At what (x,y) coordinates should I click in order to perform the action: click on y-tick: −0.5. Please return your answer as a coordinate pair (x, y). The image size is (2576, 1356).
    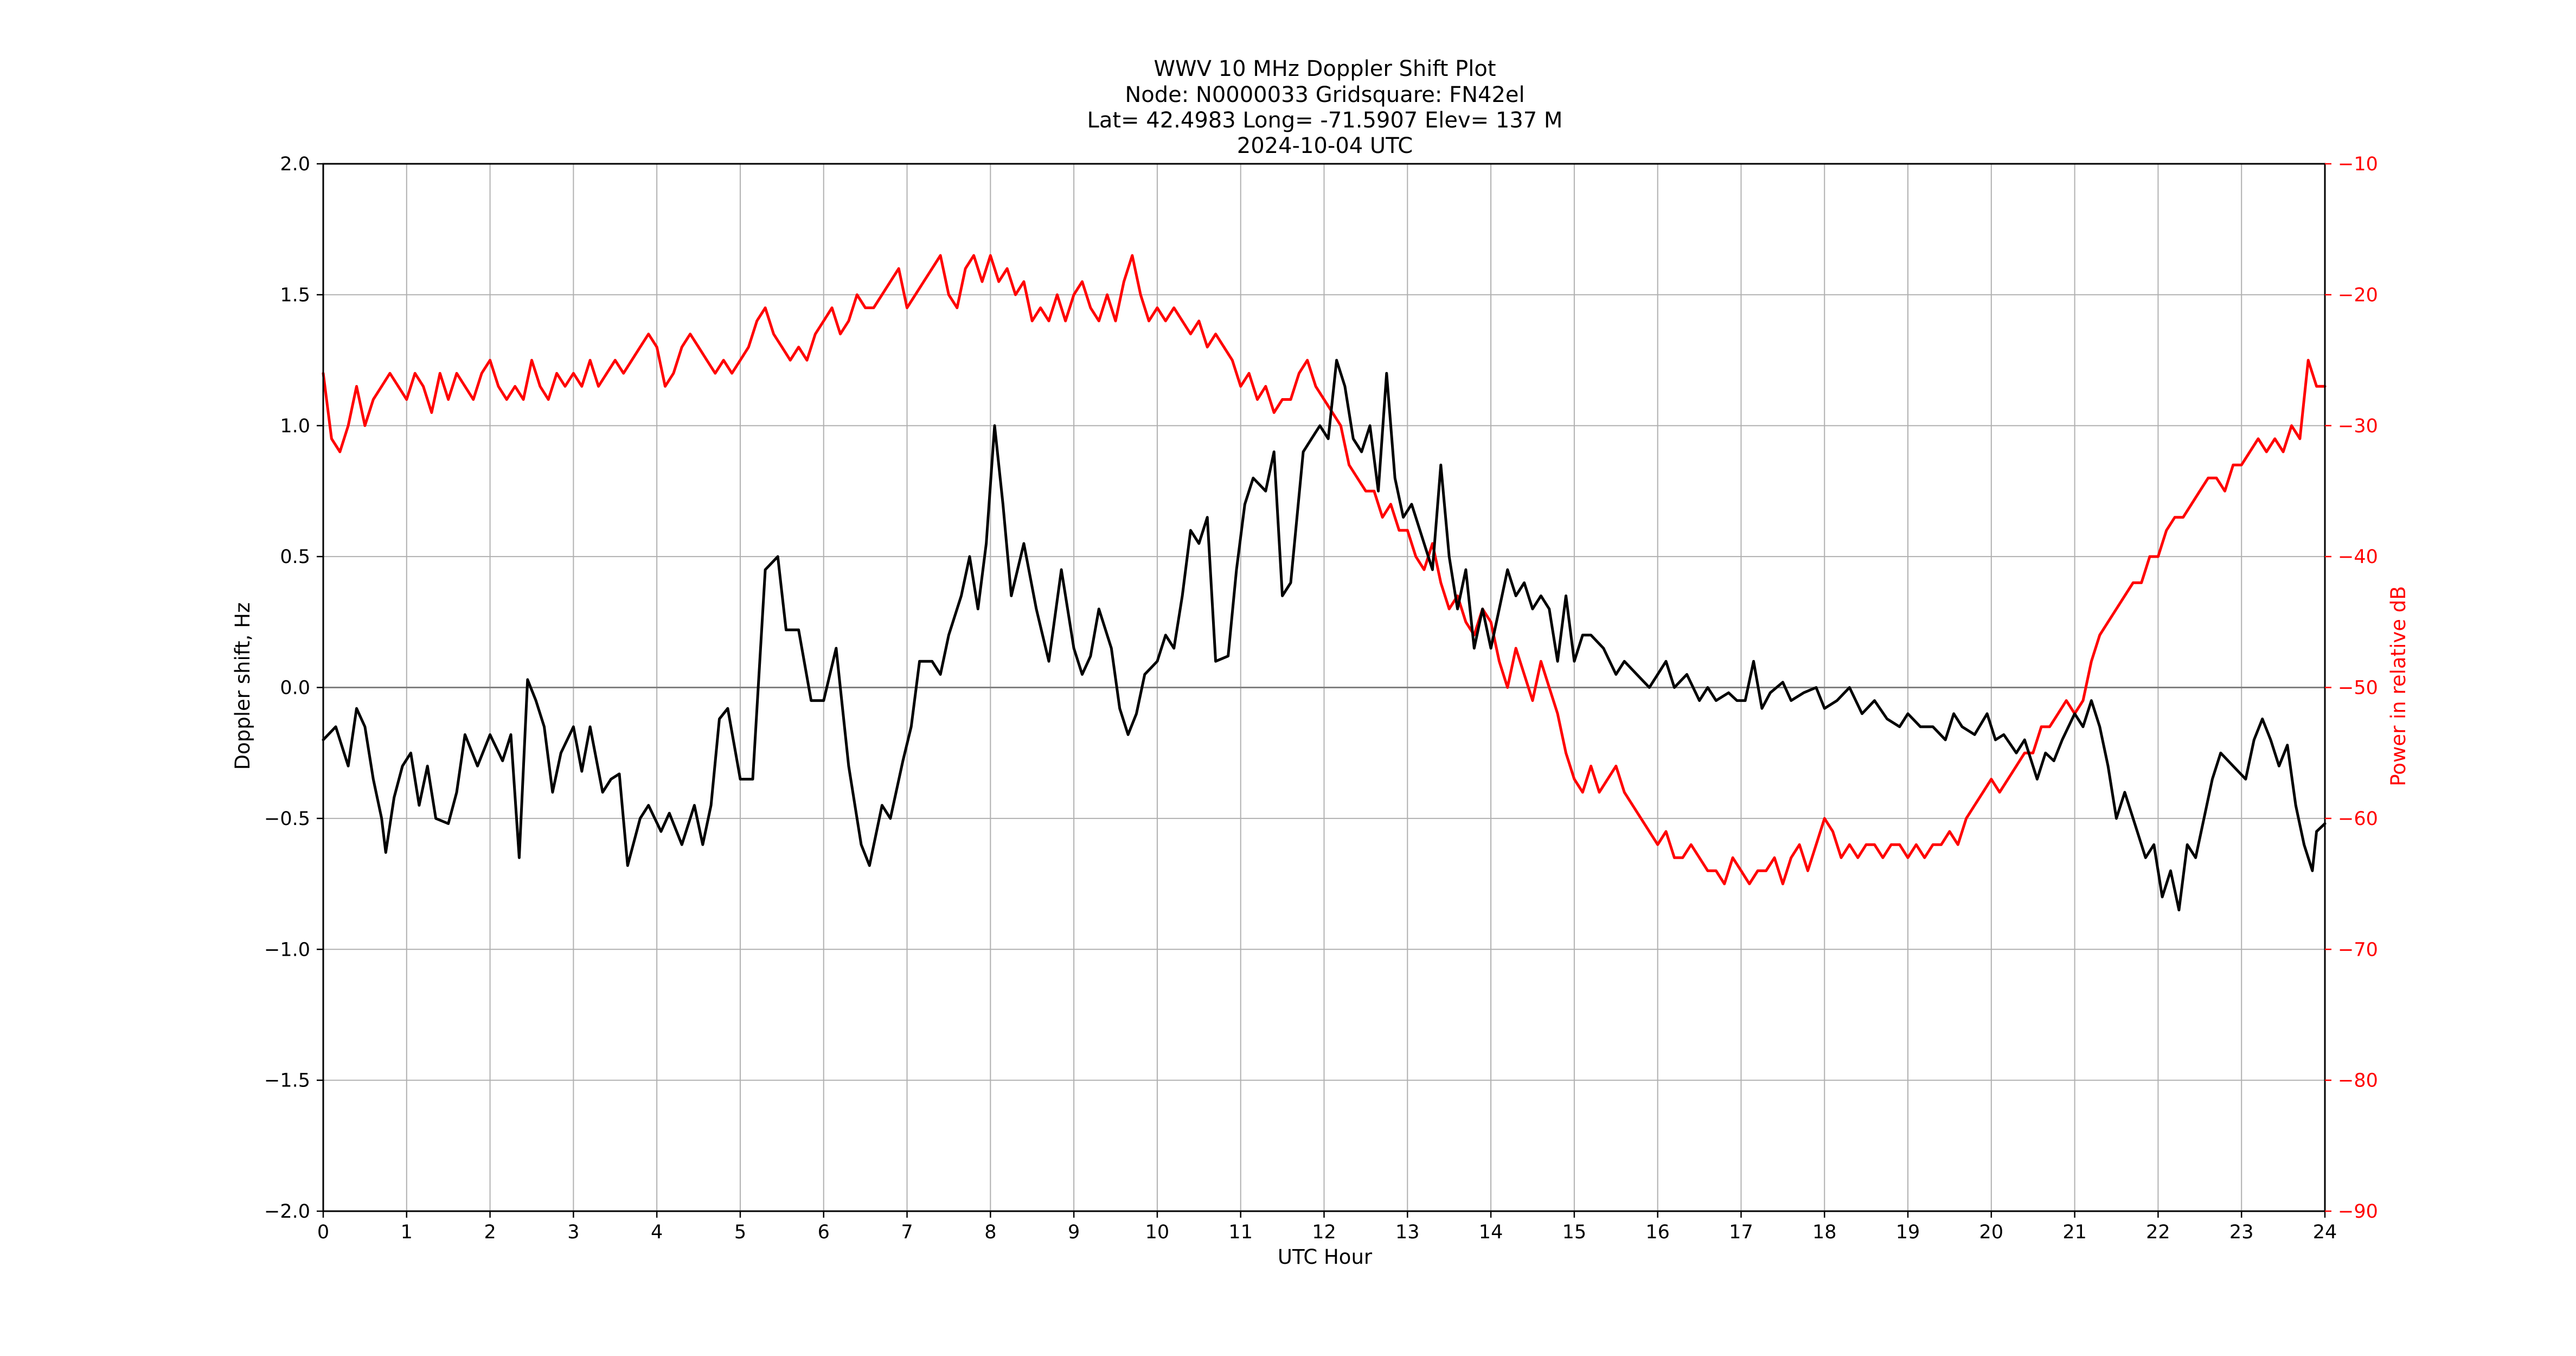
    Looking at the image, I should click on (293, 819).